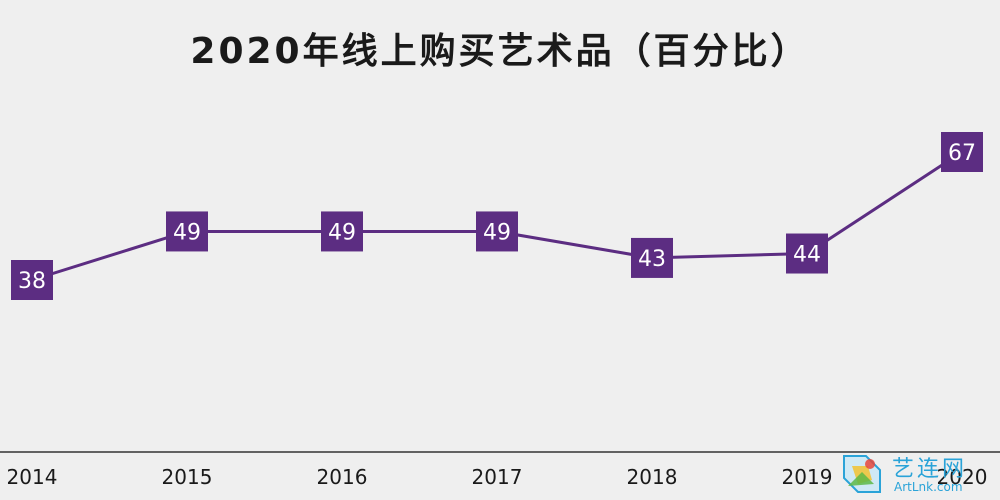 This screenshot has width=1000, height=500. I want to click on x-tick-labels: 2014 2015 2016 2017 2018 2019 2020, so click(497, 477).